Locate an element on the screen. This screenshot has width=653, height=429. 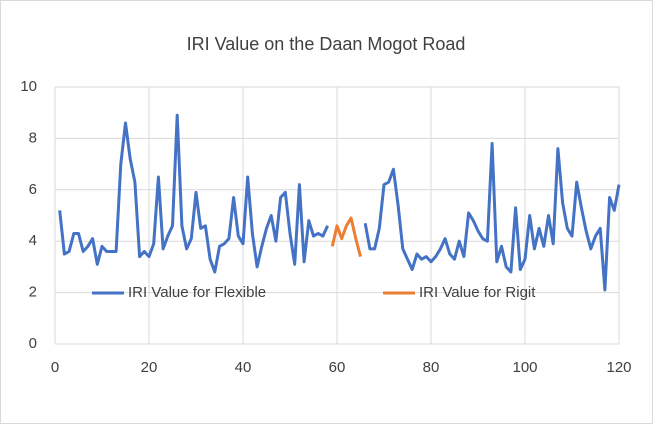
y-tick-label: 8 is located at coordinates (33, 137).